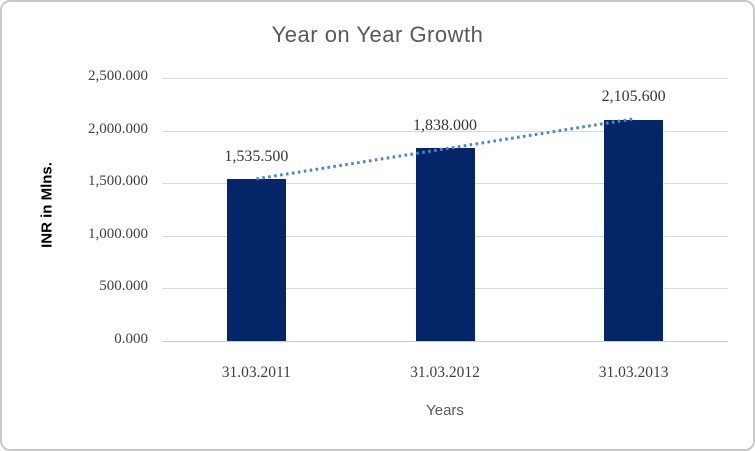  Describe the element at coordinates (445, 341) in the screenshot. I see `x-axis-line` at that location.